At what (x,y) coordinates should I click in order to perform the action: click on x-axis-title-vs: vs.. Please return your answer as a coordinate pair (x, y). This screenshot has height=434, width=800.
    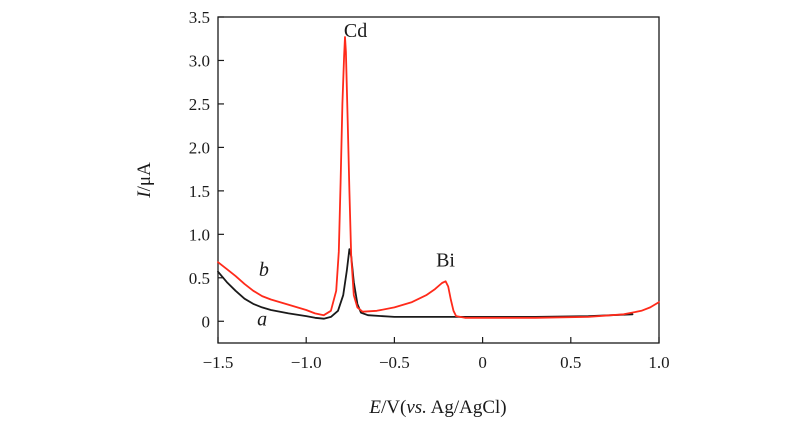
    Looking at the image, I should click on (416, 407).